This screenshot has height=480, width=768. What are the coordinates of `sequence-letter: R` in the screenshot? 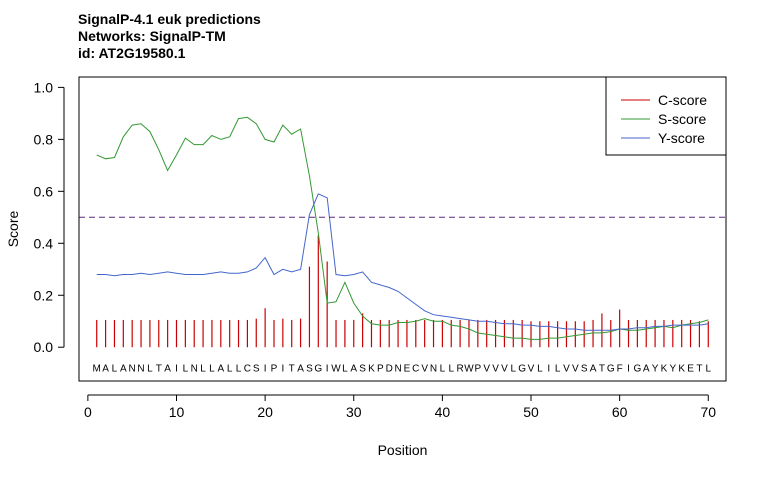 It's located at (459, 368).